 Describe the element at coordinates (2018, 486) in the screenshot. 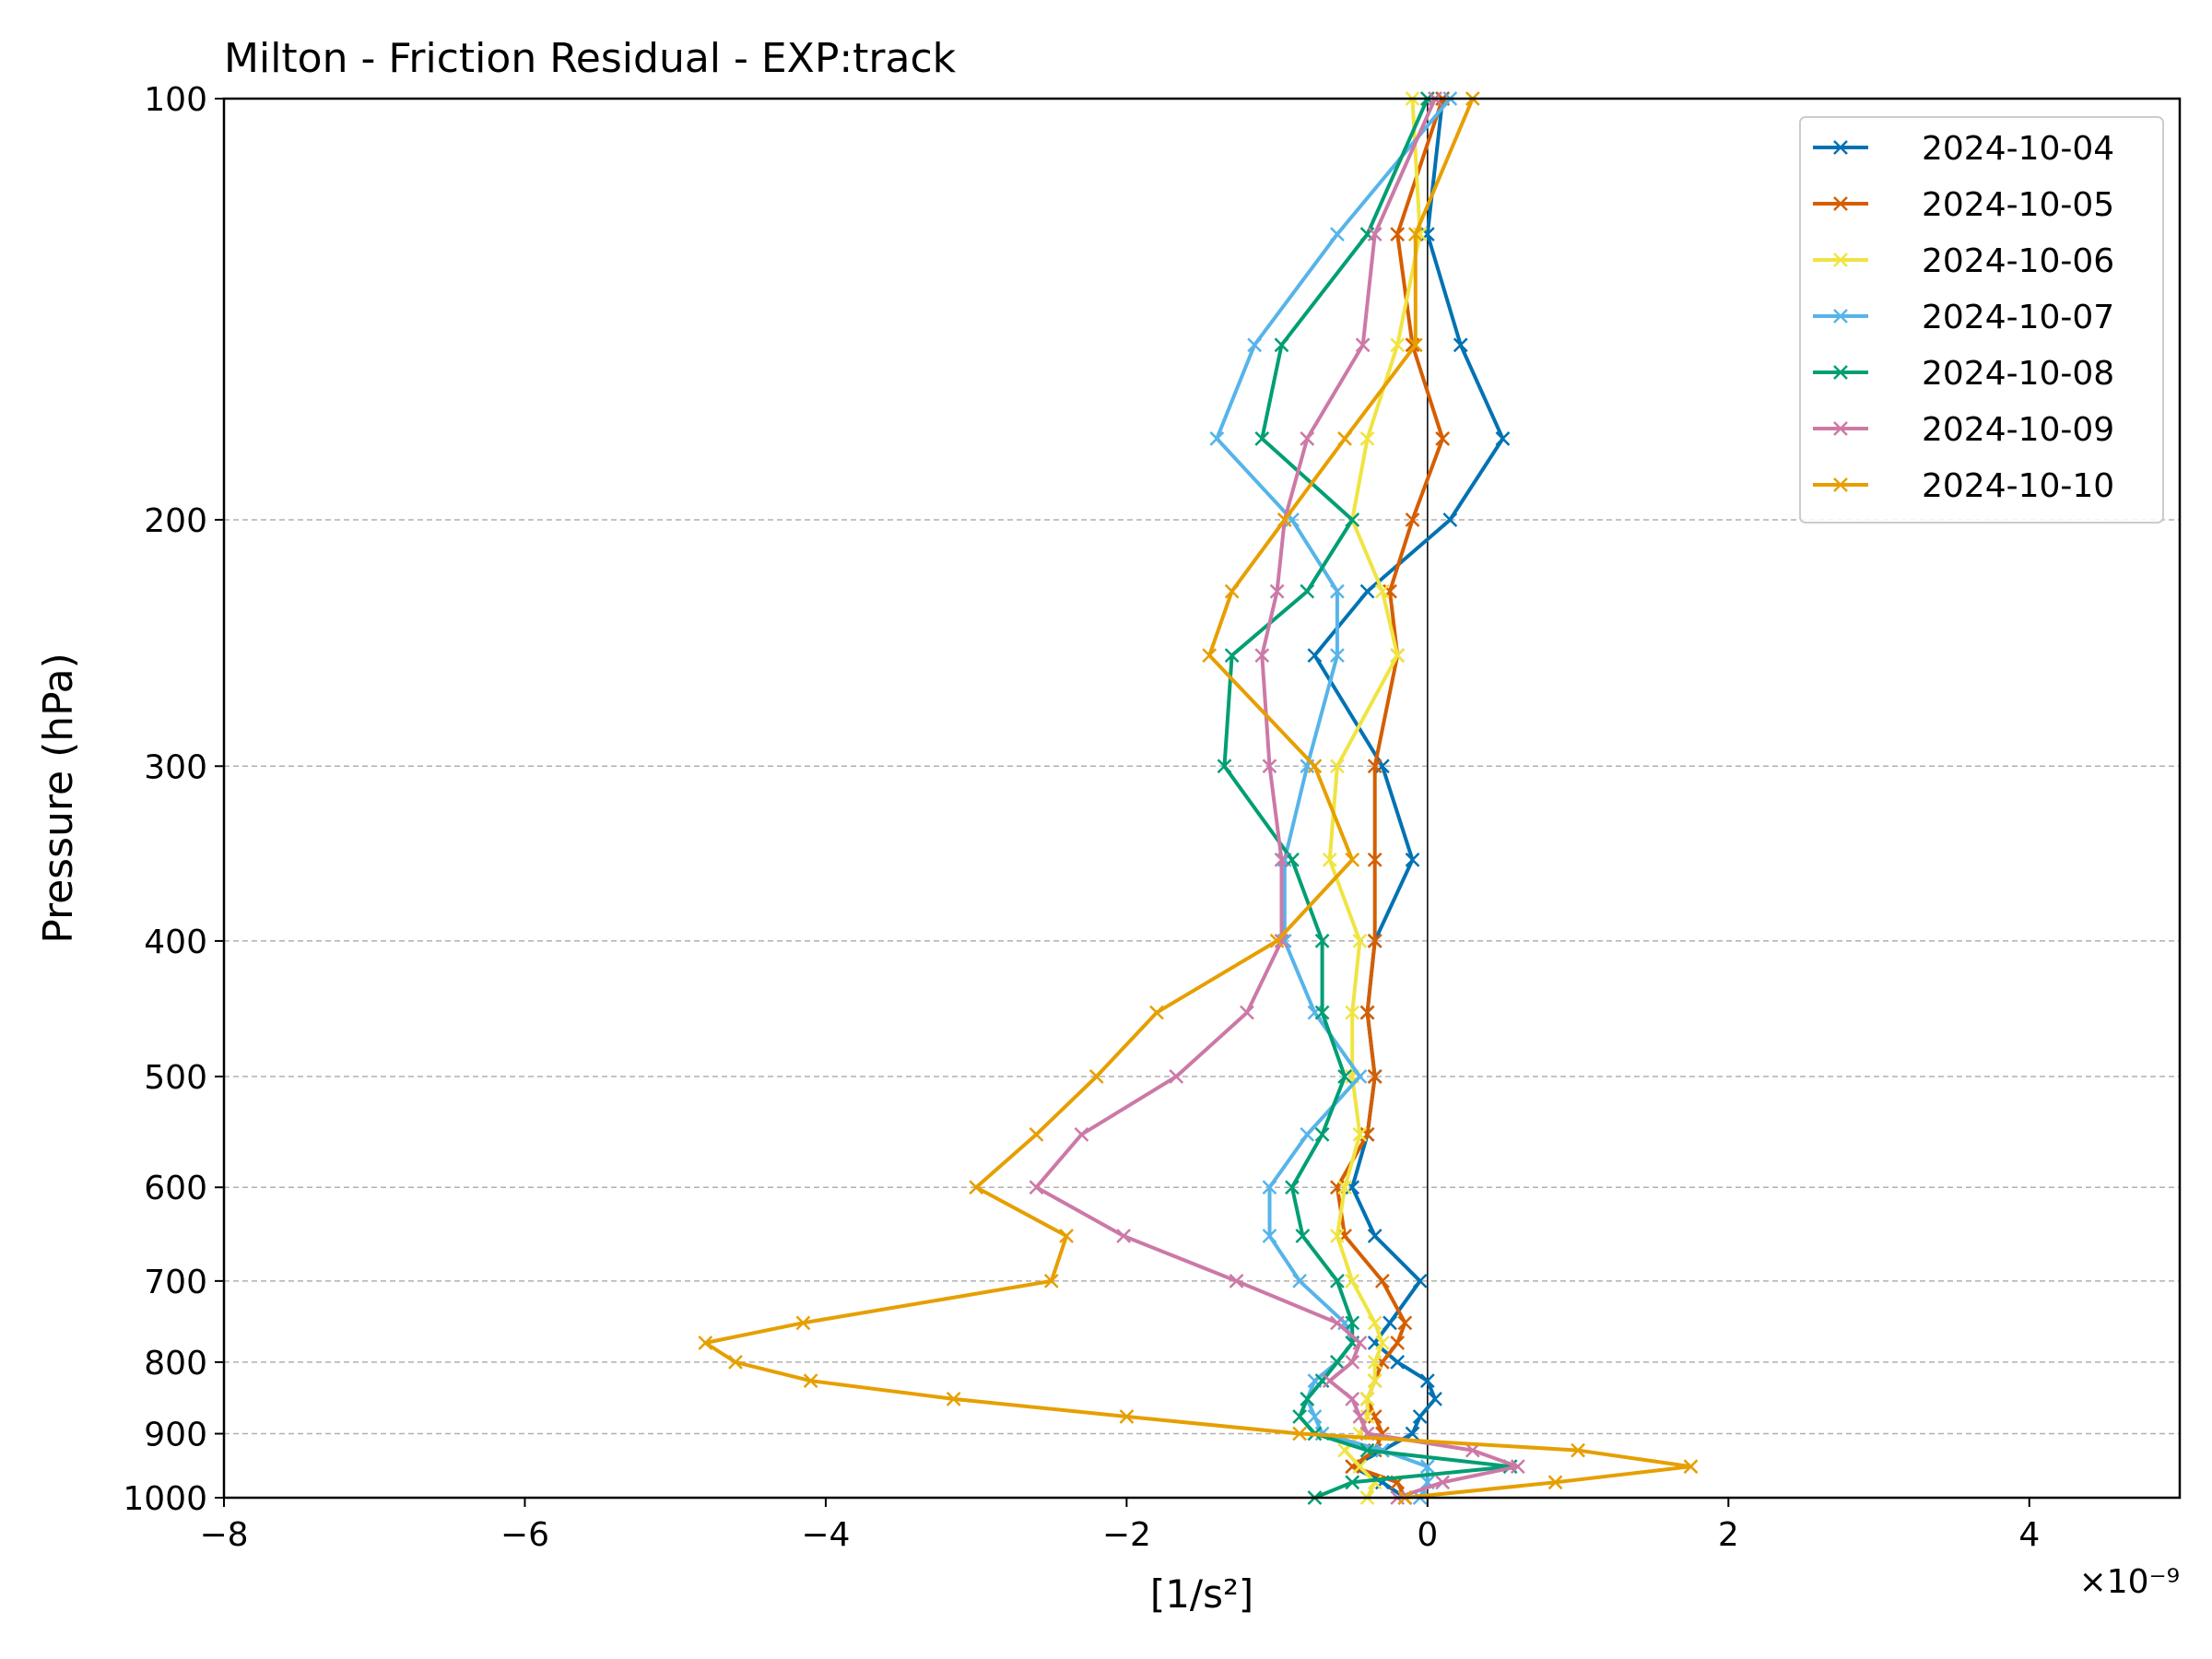

I see `legend-label: 2024-10-10` at that location.